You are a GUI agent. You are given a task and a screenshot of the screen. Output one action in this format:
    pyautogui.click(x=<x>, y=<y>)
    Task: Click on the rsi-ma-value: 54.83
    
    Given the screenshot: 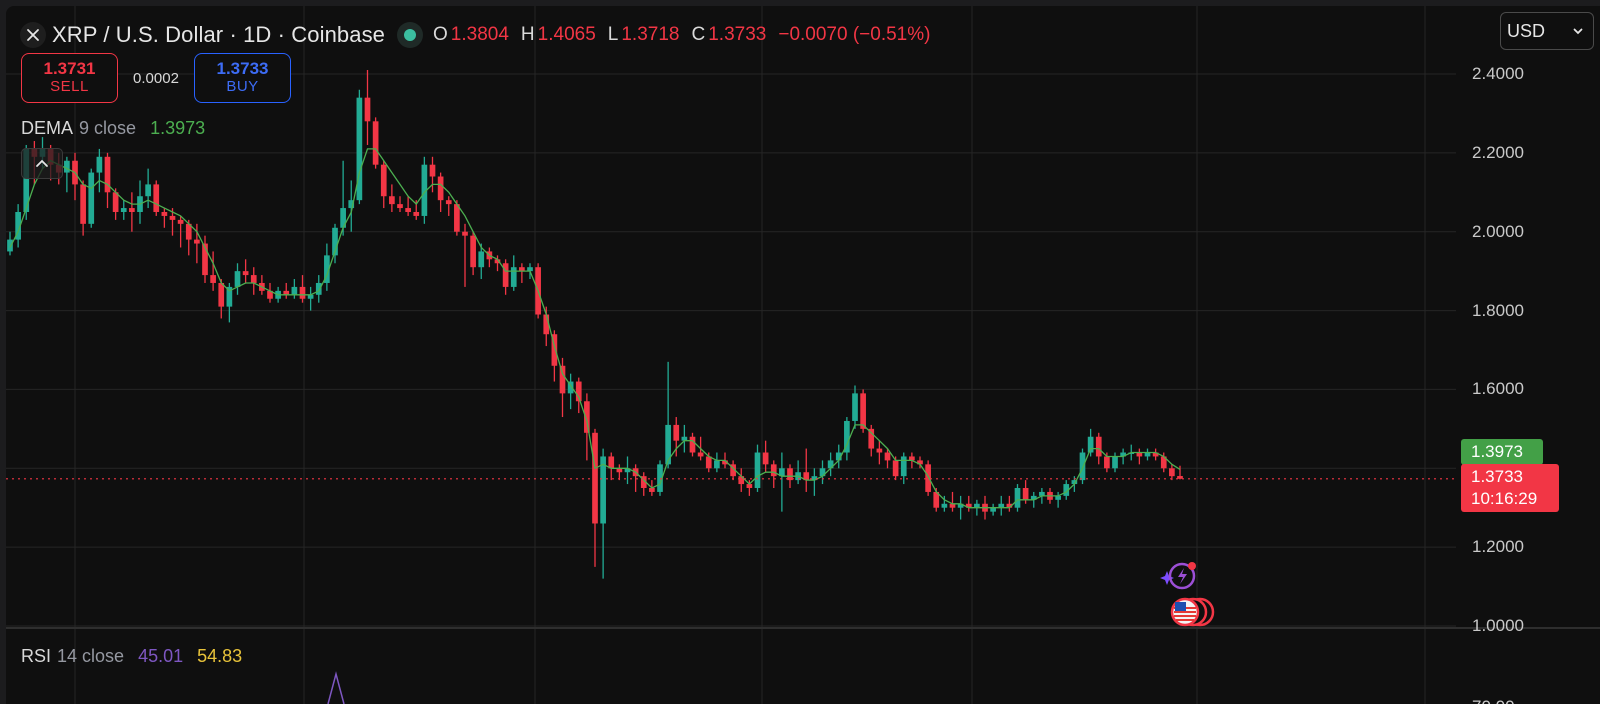 What is the action you would take?
    pyautogui.click(x=220, y=656)
    